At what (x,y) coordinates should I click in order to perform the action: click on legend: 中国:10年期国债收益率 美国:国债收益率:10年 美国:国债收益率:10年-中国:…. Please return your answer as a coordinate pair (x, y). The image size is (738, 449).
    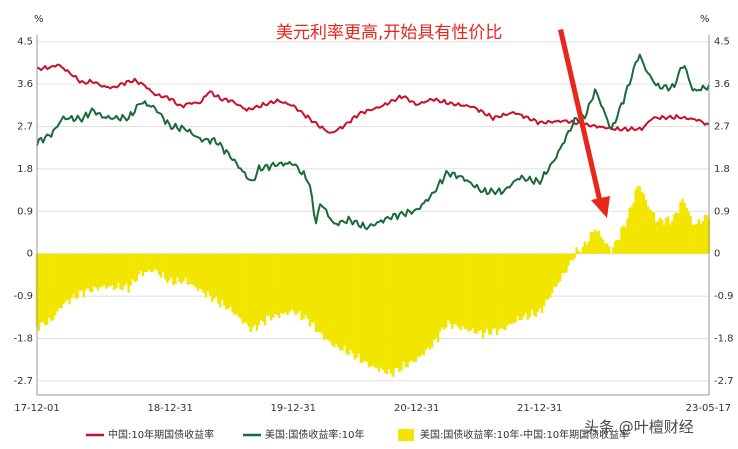
    Looking at the image, I should click on (357, 434).